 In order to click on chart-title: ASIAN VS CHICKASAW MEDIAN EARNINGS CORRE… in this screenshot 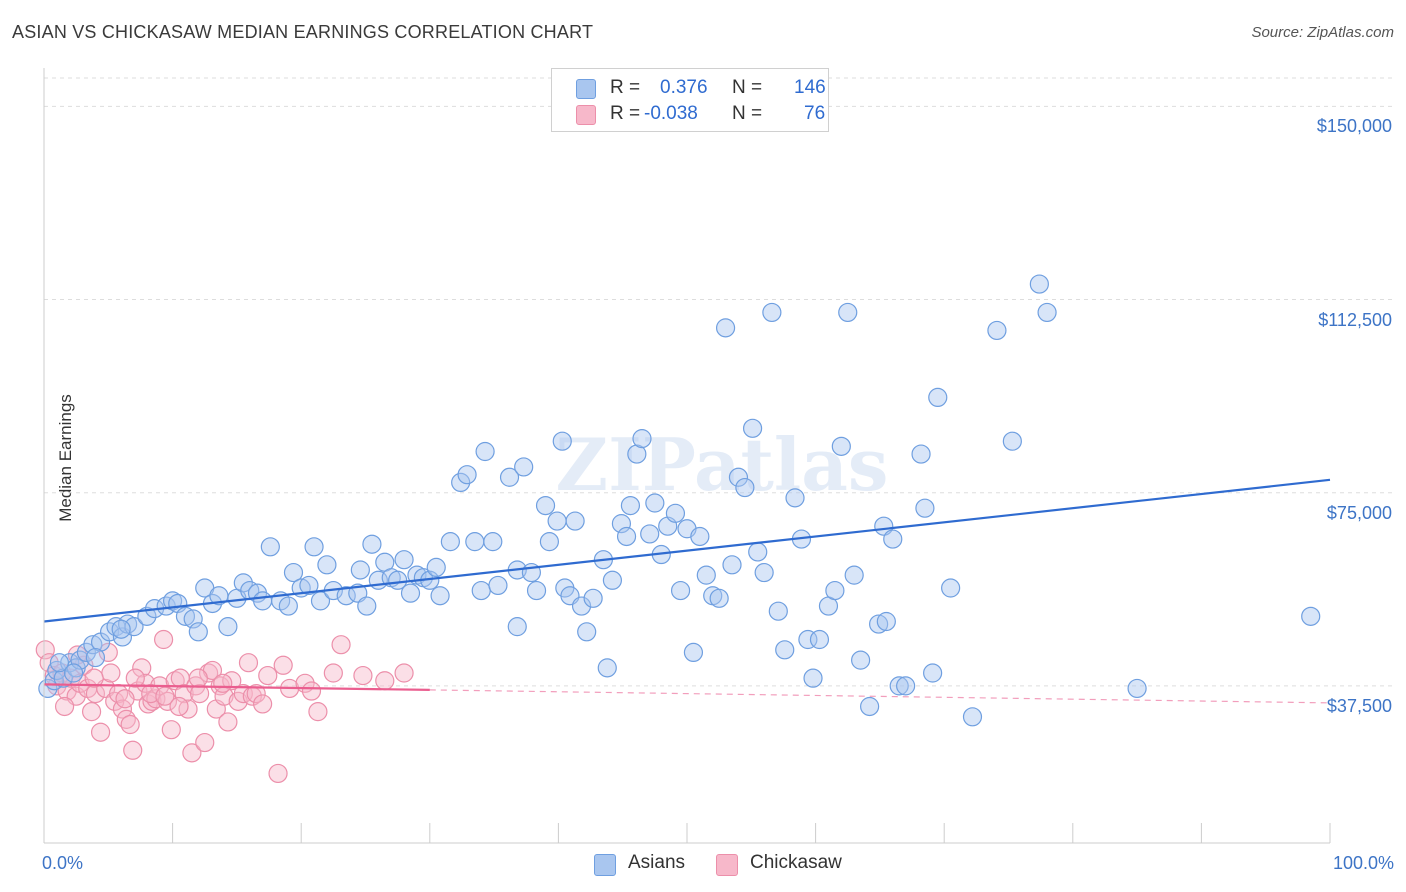, I will do `click(303, 32)`.